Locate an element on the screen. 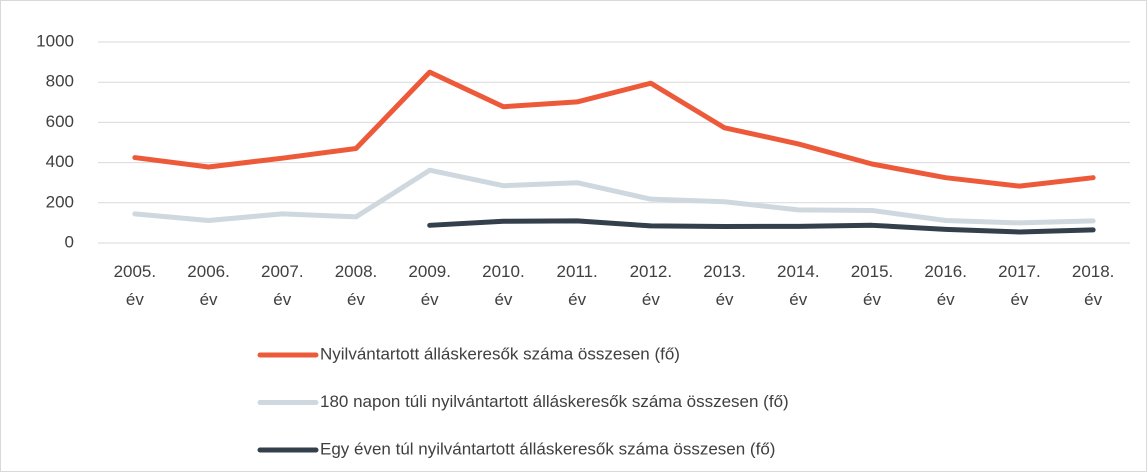 This screenshot has height=472, width=1147. x-tick-label: 2011. év is located at coordinates (577, 285).